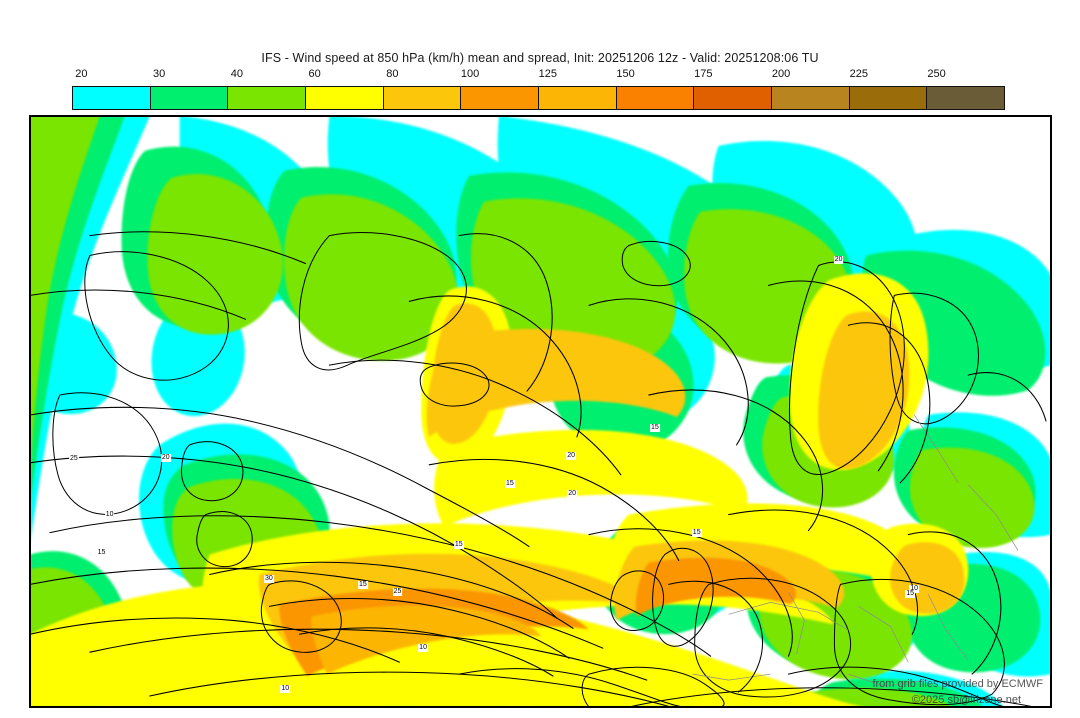 Image resolution: width=1080 pixels, height=718 pixels. Describe the element at coordinates (957, 684) in the screenshot. I see `source-watermark: from grib files provided by ECMWF` at that location.